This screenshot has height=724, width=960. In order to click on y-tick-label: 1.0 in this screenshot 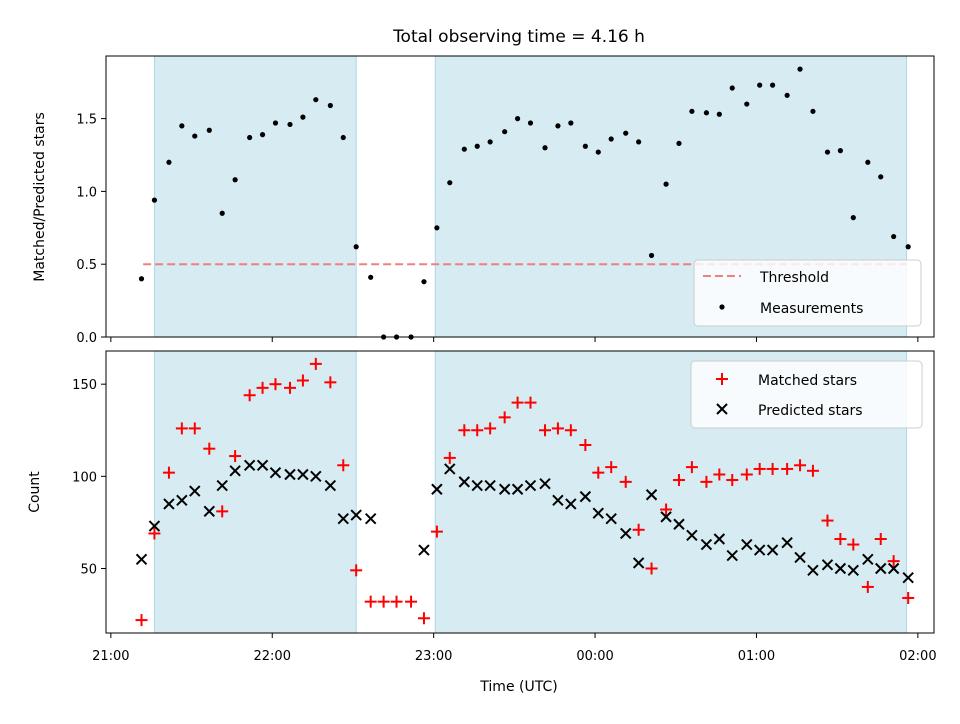, I will do `click(86, 192)`.